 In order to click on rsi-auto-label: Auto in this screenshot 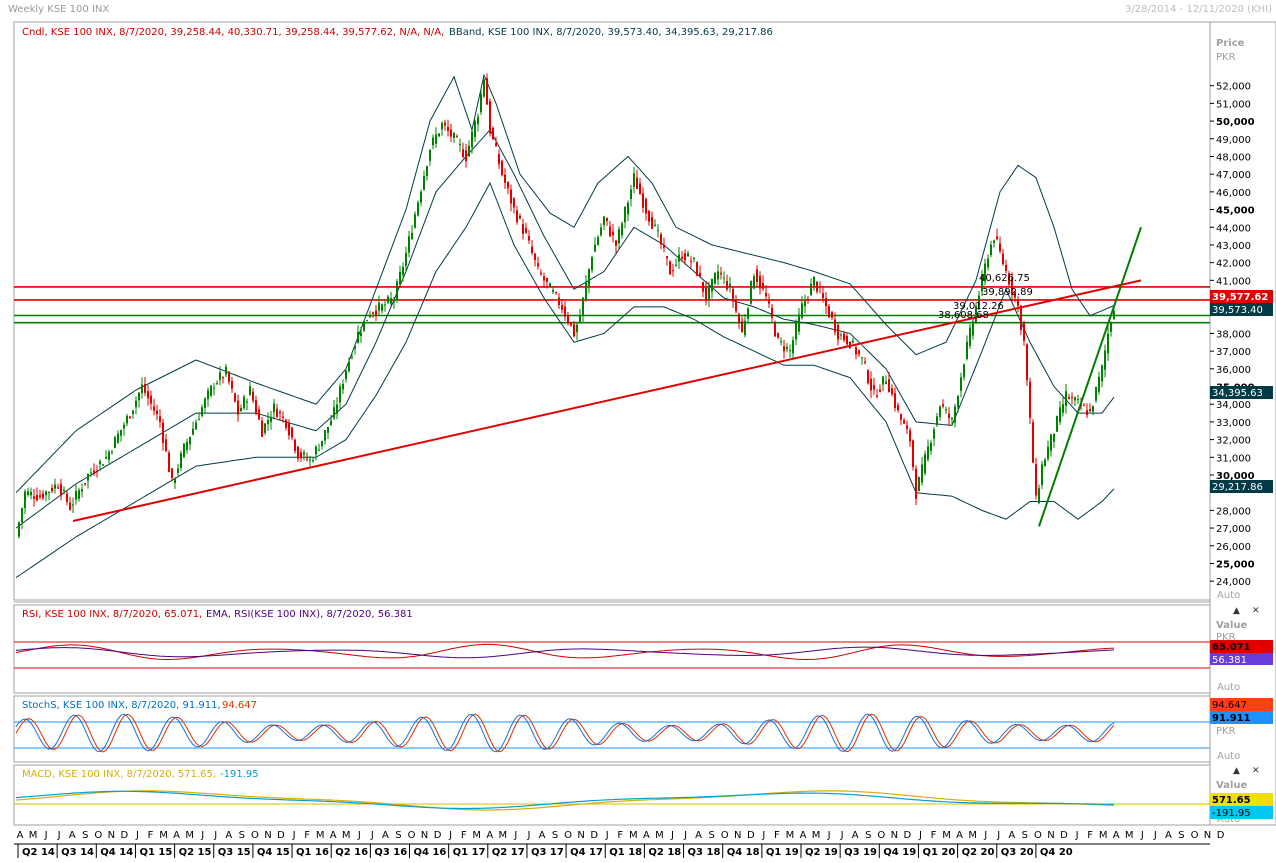, I will do `click(1228, 687)`.